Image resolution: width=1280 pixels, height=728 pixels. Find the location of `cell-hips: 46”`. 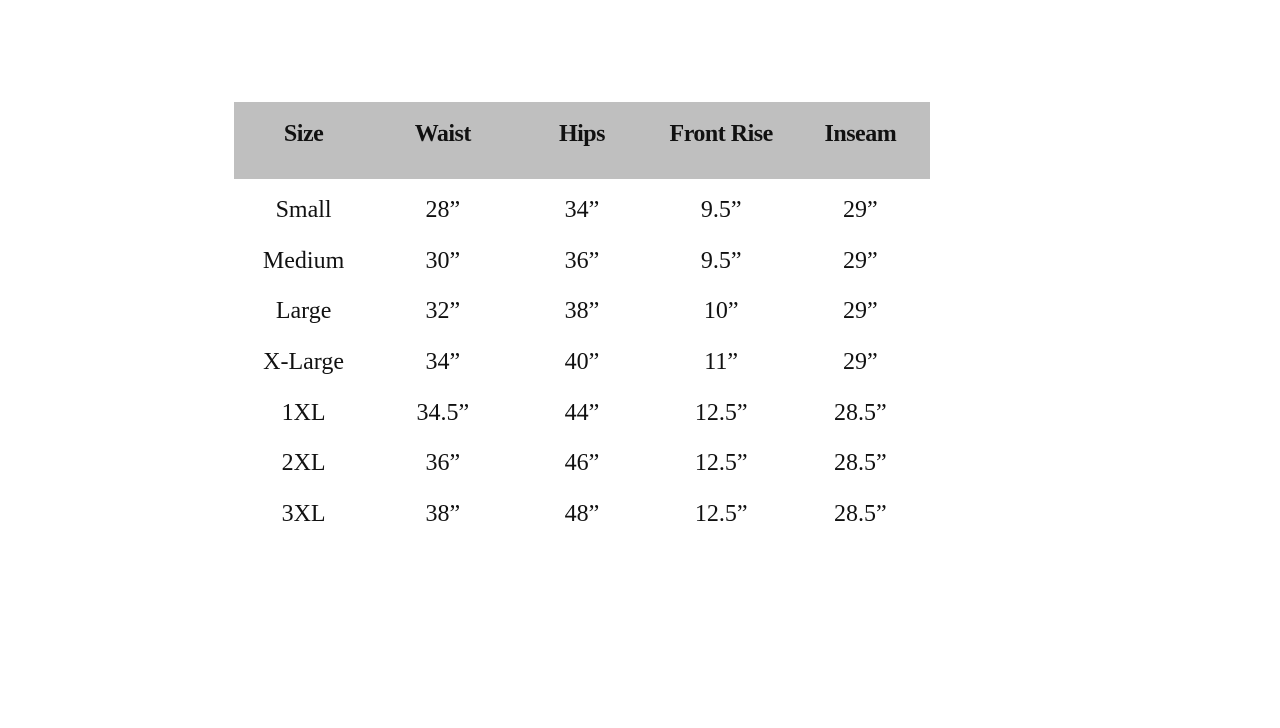

cell-hips: 46” is located at coordinates (582, 463).